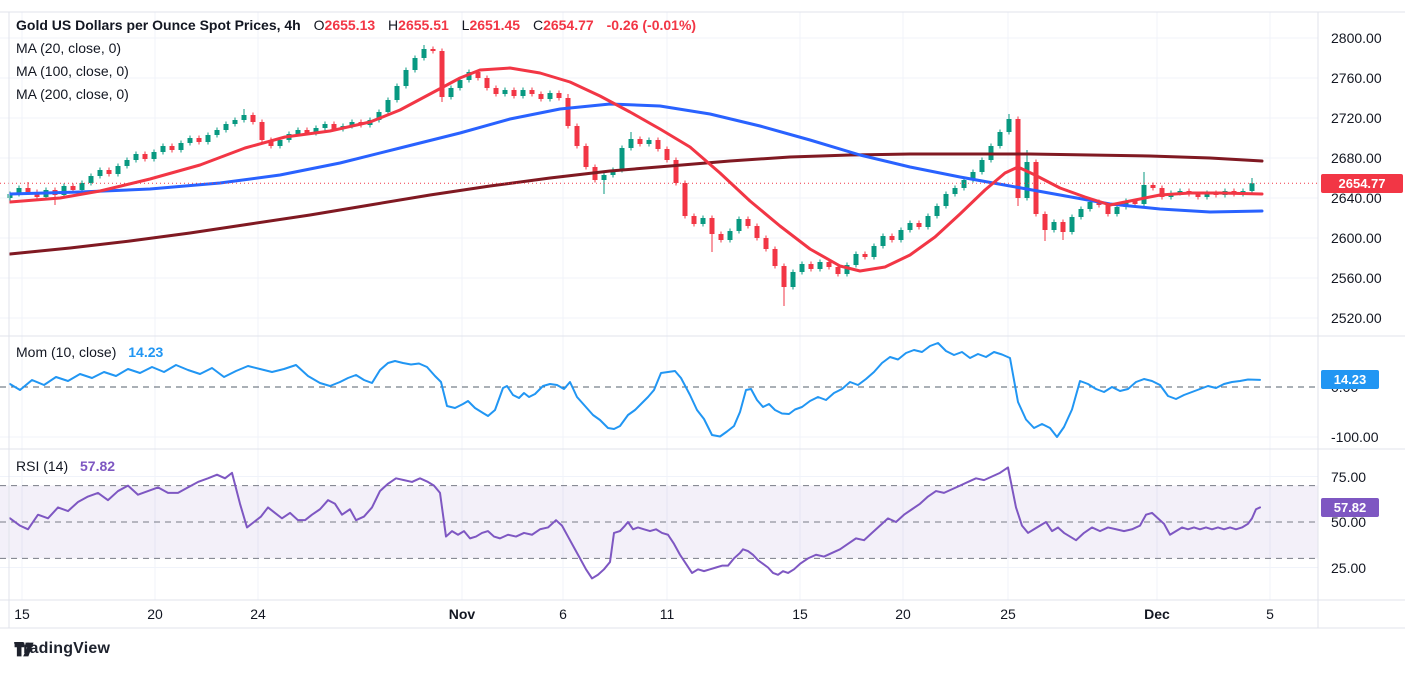 This screenshot has height=674, width=1405. What do you see at coordinates (62, 649) in the screenshot?
I see `tradingview-attribution: TradingView` at bounding box center [62, 649].